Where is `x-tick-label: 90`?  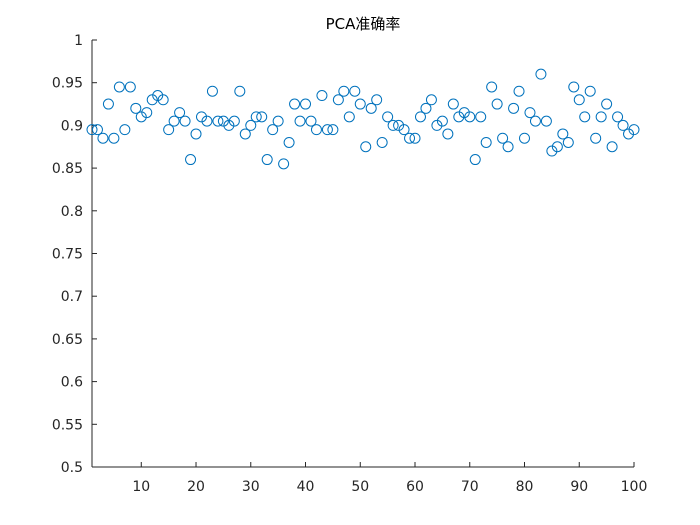
x-tick-label: 90 is located at coordinates (579, 487).